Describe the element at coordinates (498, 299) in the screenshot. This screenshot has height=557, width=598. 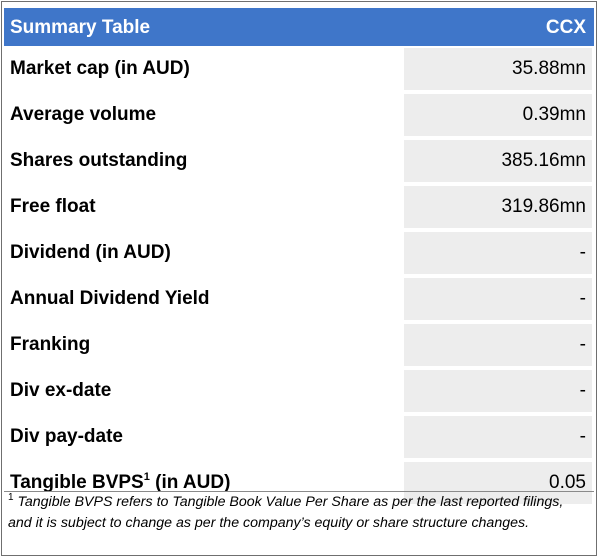
I see `row-value-annual-dividend-yield: -` at that location.